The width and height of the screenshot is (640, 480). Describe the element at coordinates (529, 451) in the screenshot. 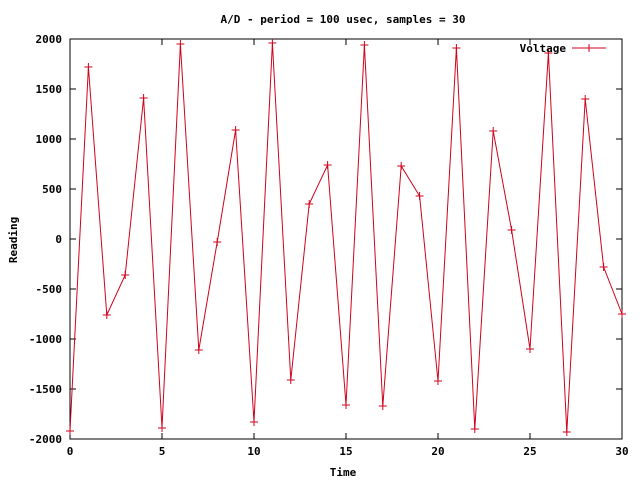

I see `x-tick-label: 25` at that location.